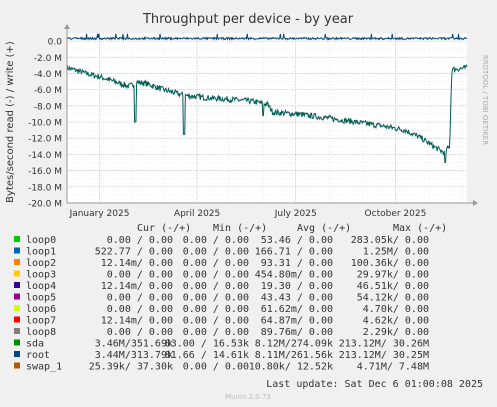 This screenshot has height=407, width=497. What do you see at coordinates (297, 240) in the screenshot?
I see `legend-avg-value: 53.46 / 0.00` at bounding box center [297, 240].